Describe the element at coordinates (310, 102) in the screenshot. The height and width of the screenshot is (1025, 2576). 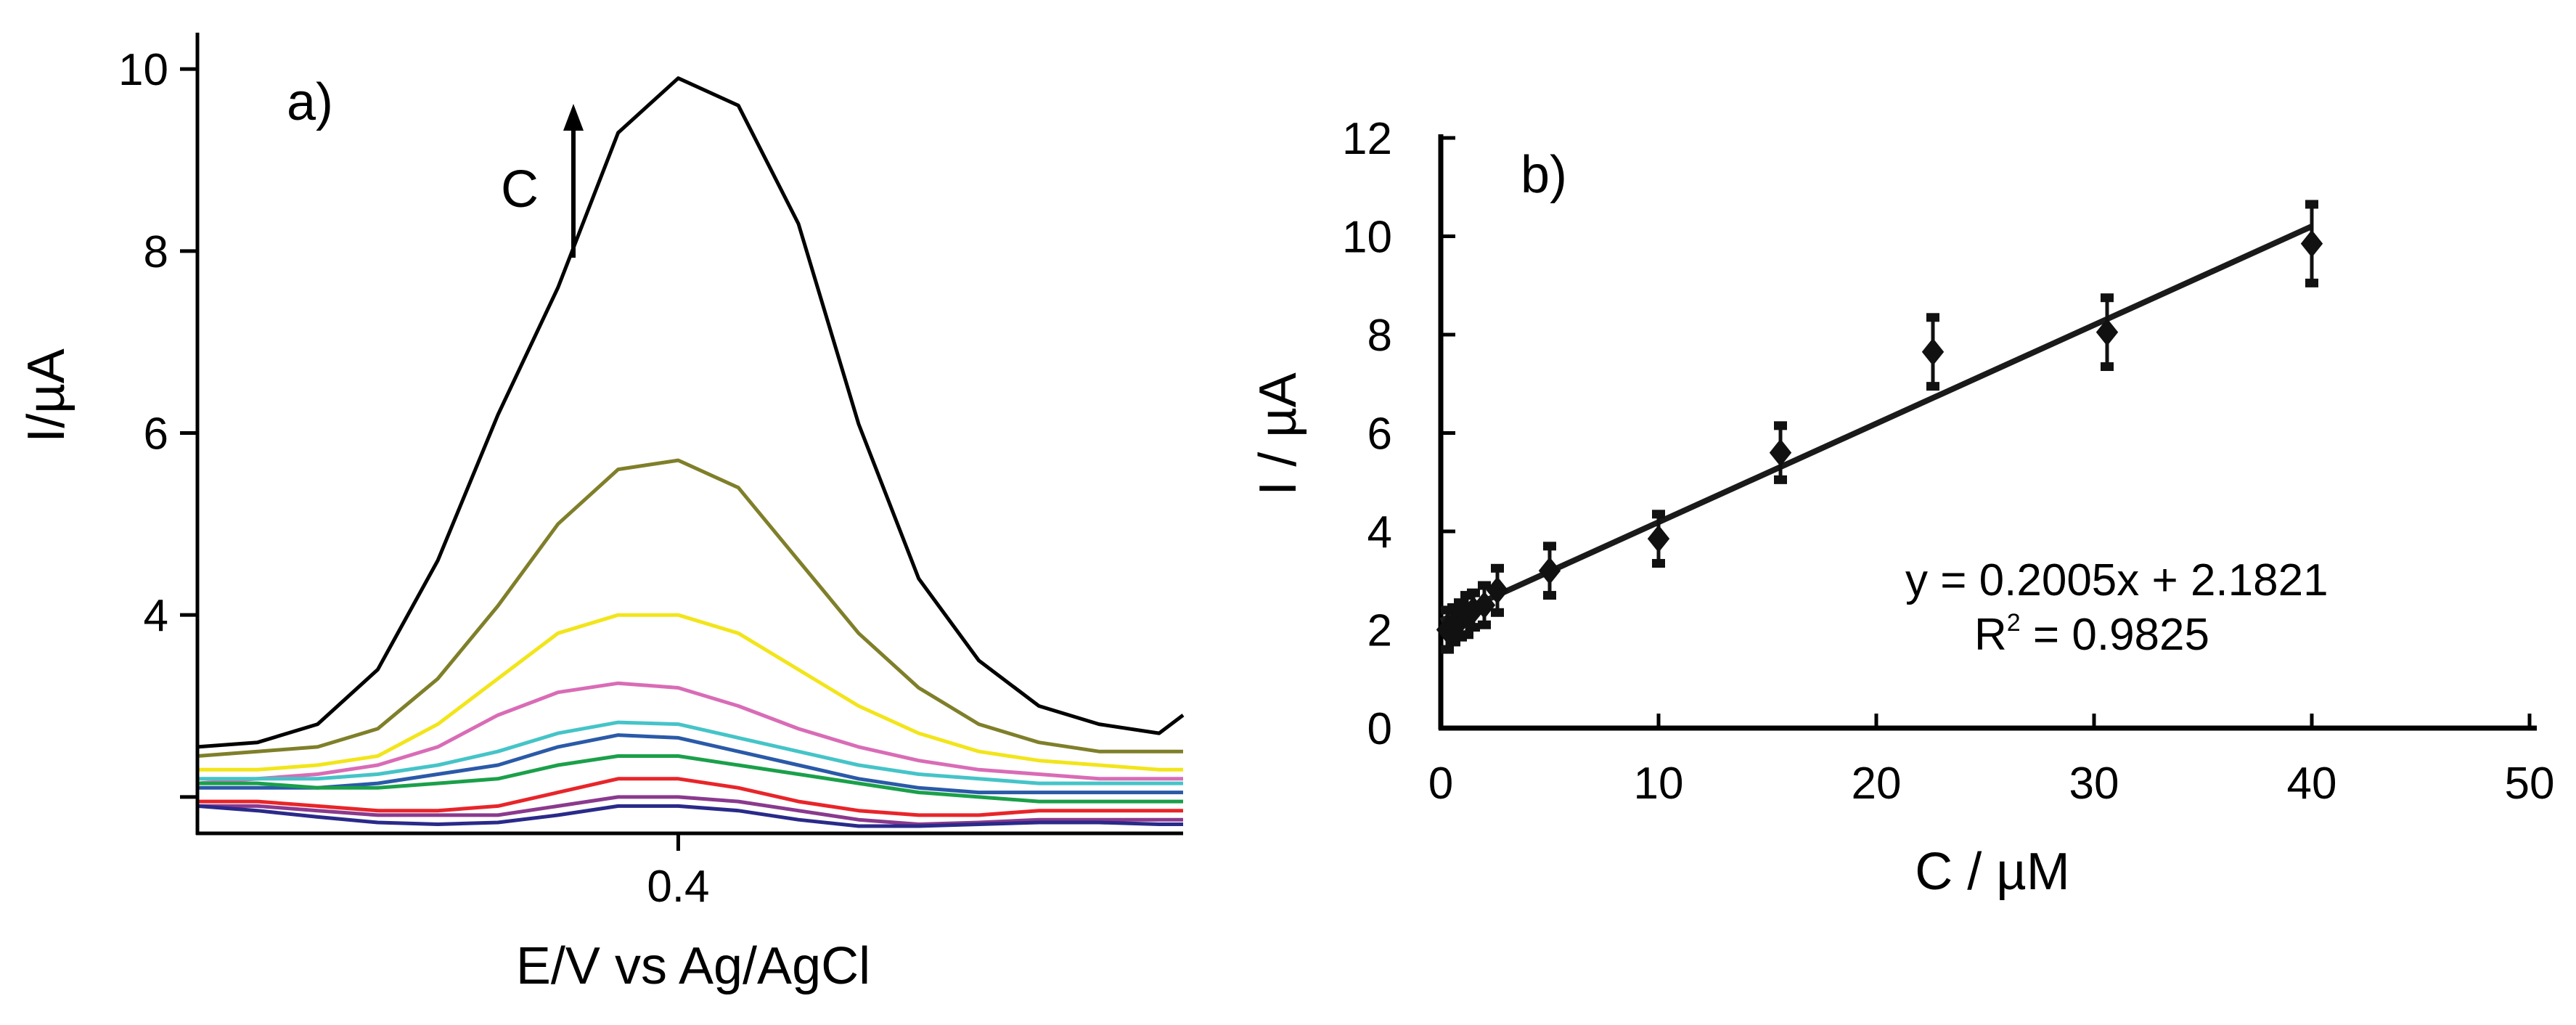
I see `panel-a-label: a)` at that location.